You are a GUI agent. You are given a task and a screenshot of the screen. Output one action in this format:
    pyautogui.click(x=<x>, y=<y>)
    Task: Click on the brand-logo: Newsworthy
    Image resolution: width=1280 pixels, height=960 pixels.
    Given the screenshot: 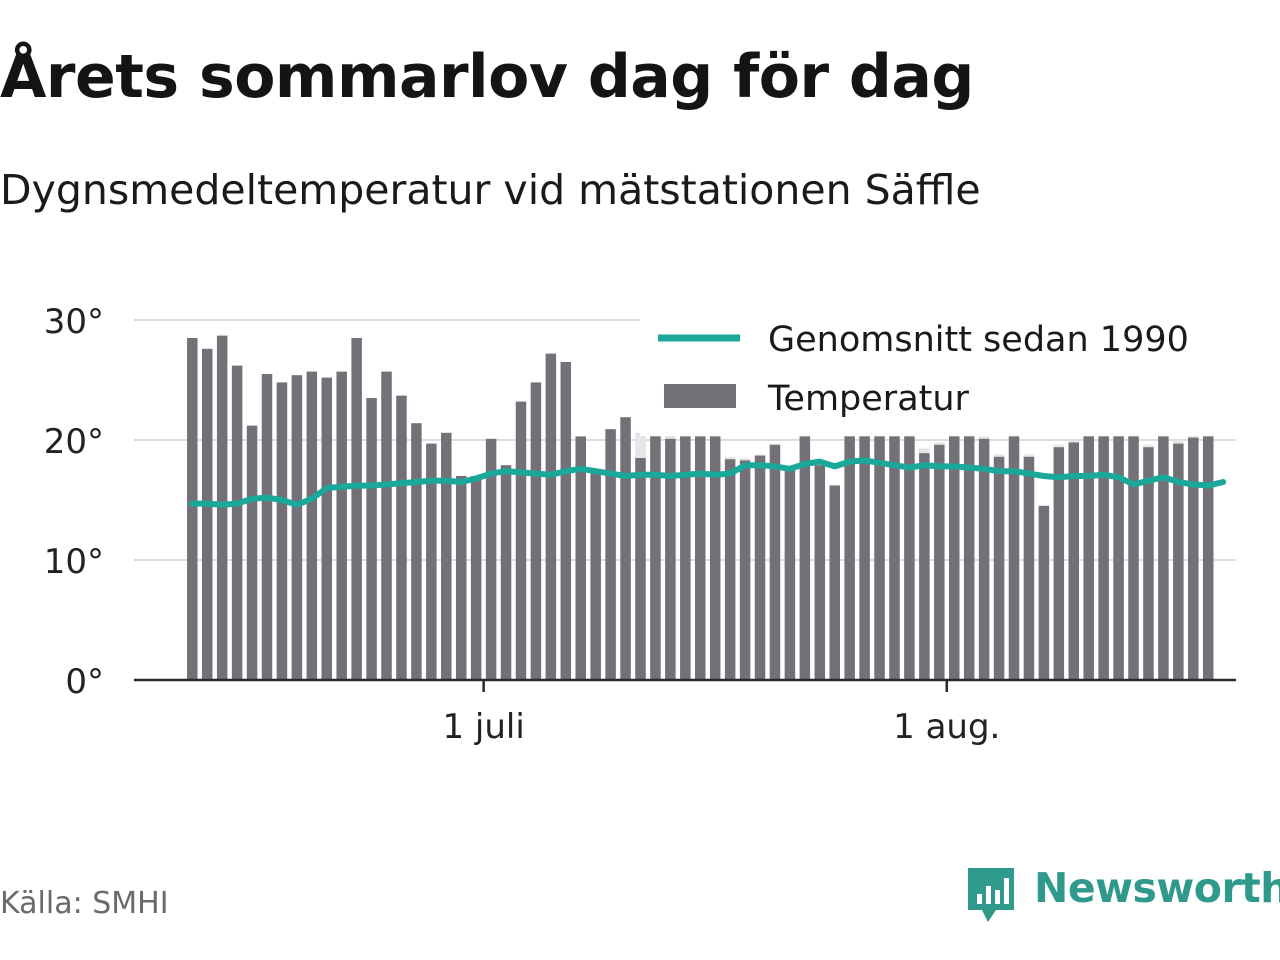 What is the action you would take?
    pyautogui.click(x=1122, y=894)
    